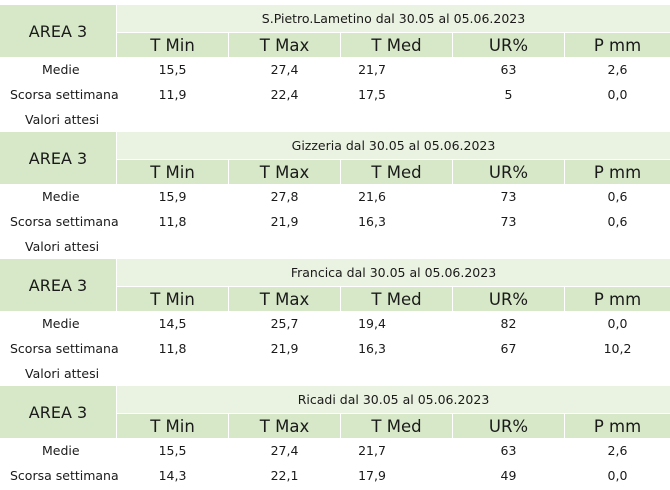 Image resolution: width=670 pixels, height=490 pixels. Describe the element at coordinates (172, 94) in the screenshot. I see `cell-scorsa: 11,9` at that location.